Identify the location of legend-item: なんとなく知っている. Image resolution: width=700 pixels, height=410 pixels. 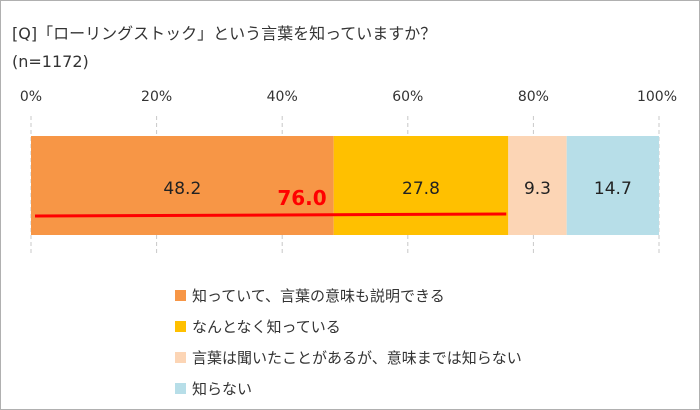
(348, 326).